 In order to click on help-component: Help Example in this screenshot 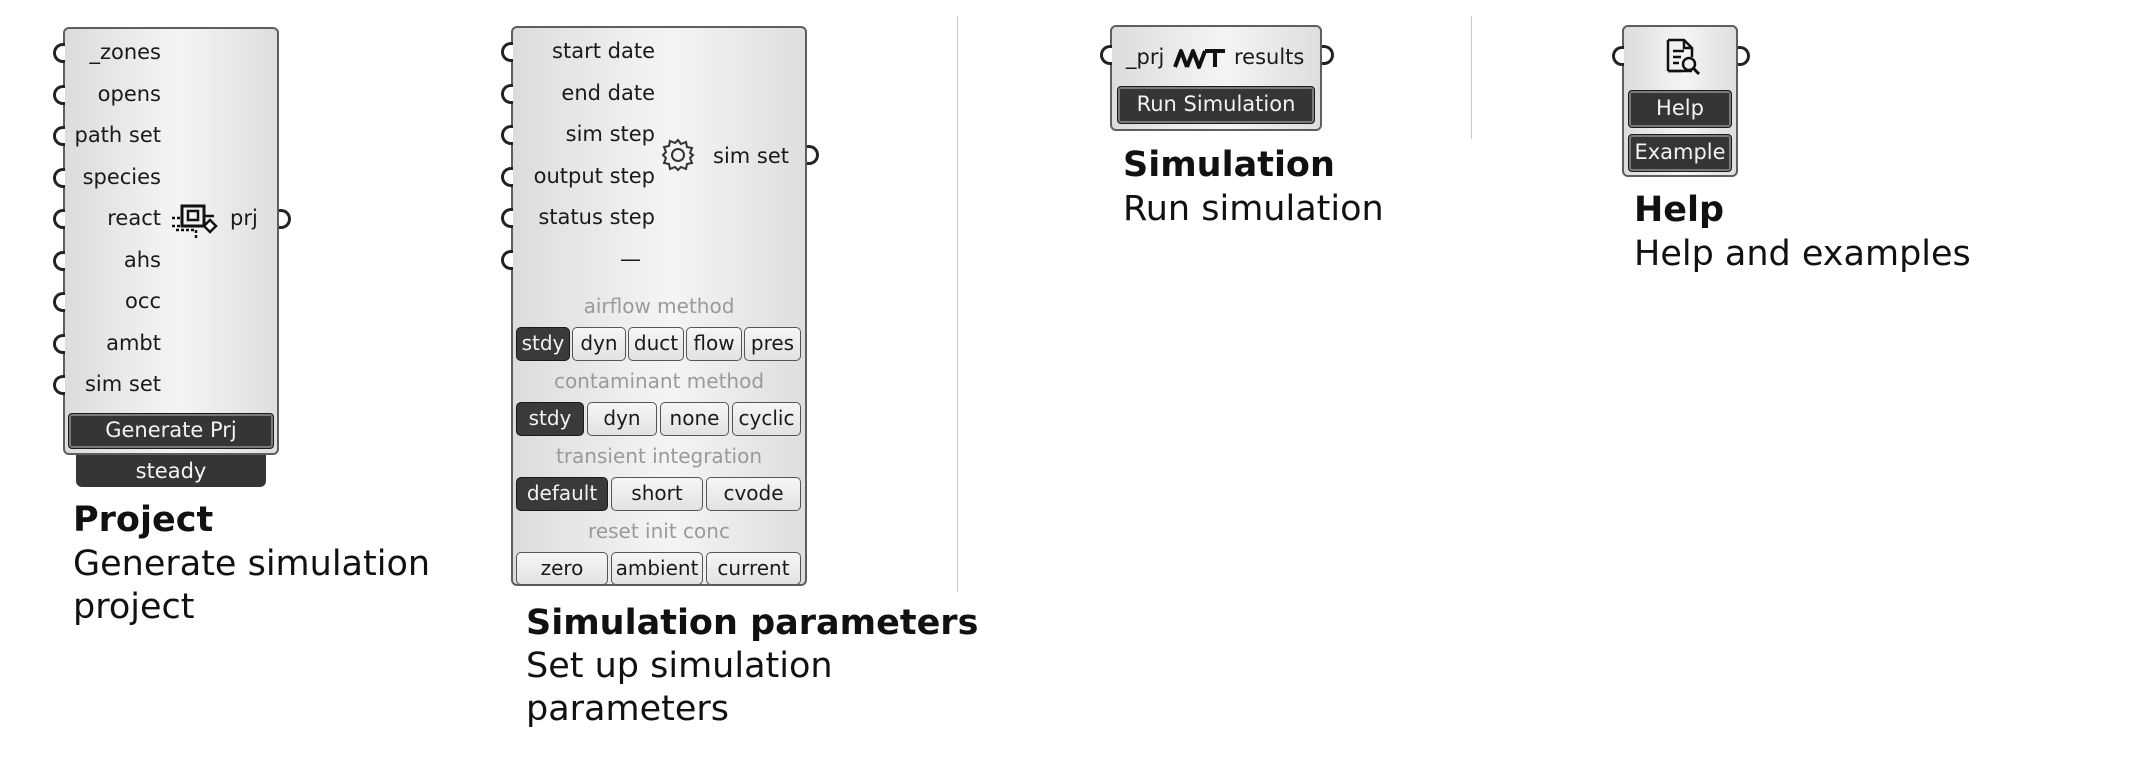, I will do `click(1680, 101)`.